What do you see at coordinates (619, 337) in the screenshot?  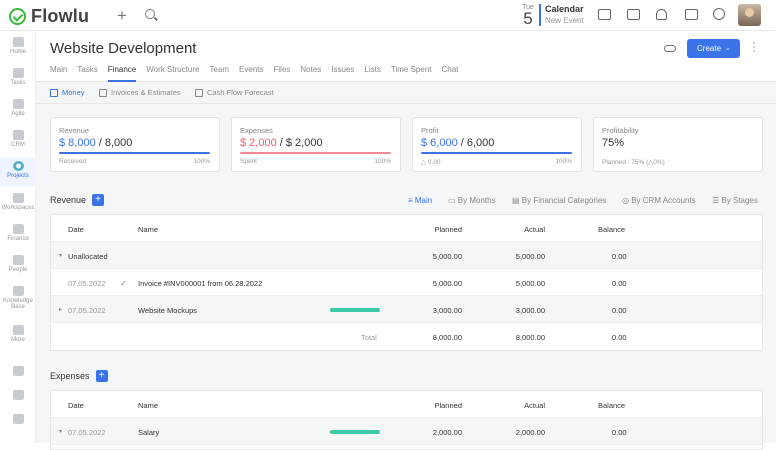 I see `total-balance: 0.00` at bounding box center [619, 337].